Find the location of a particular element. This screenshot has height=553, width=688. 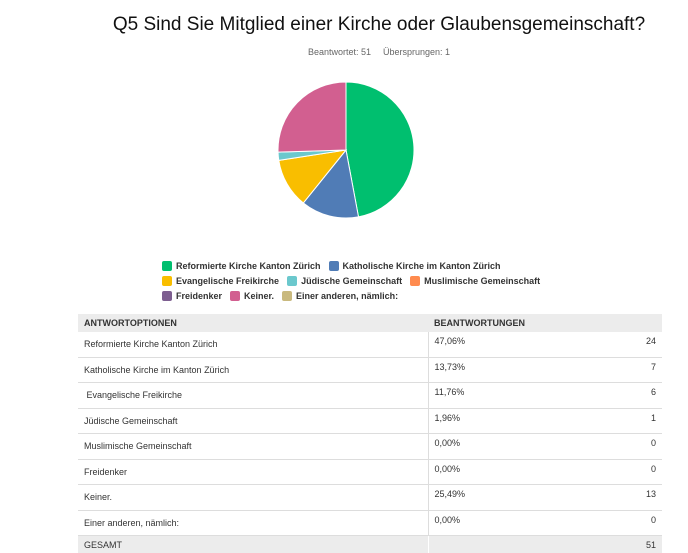

count-value: 6 is located at coordinates (622, 396).